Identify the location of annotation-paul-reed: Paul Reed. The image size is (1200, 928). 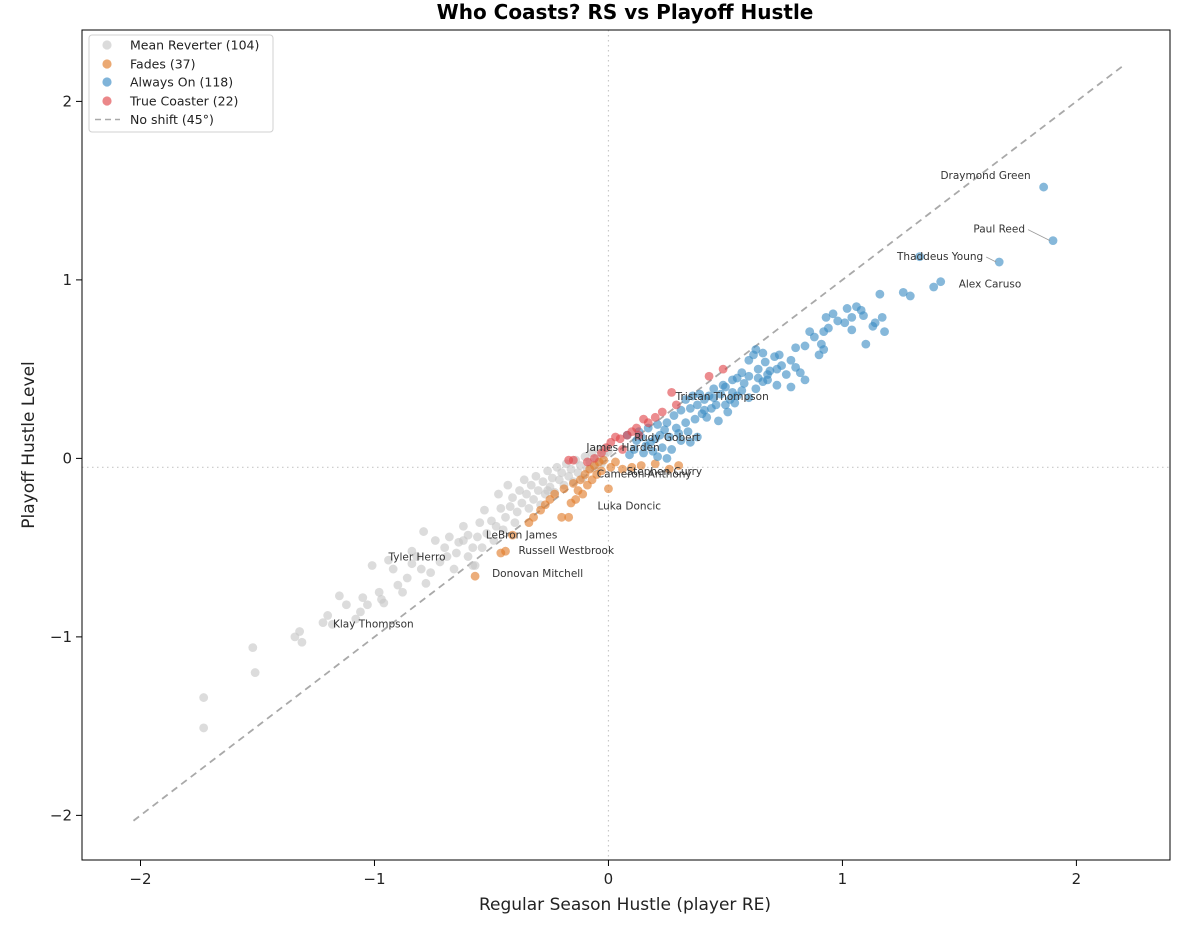
(999, 230).